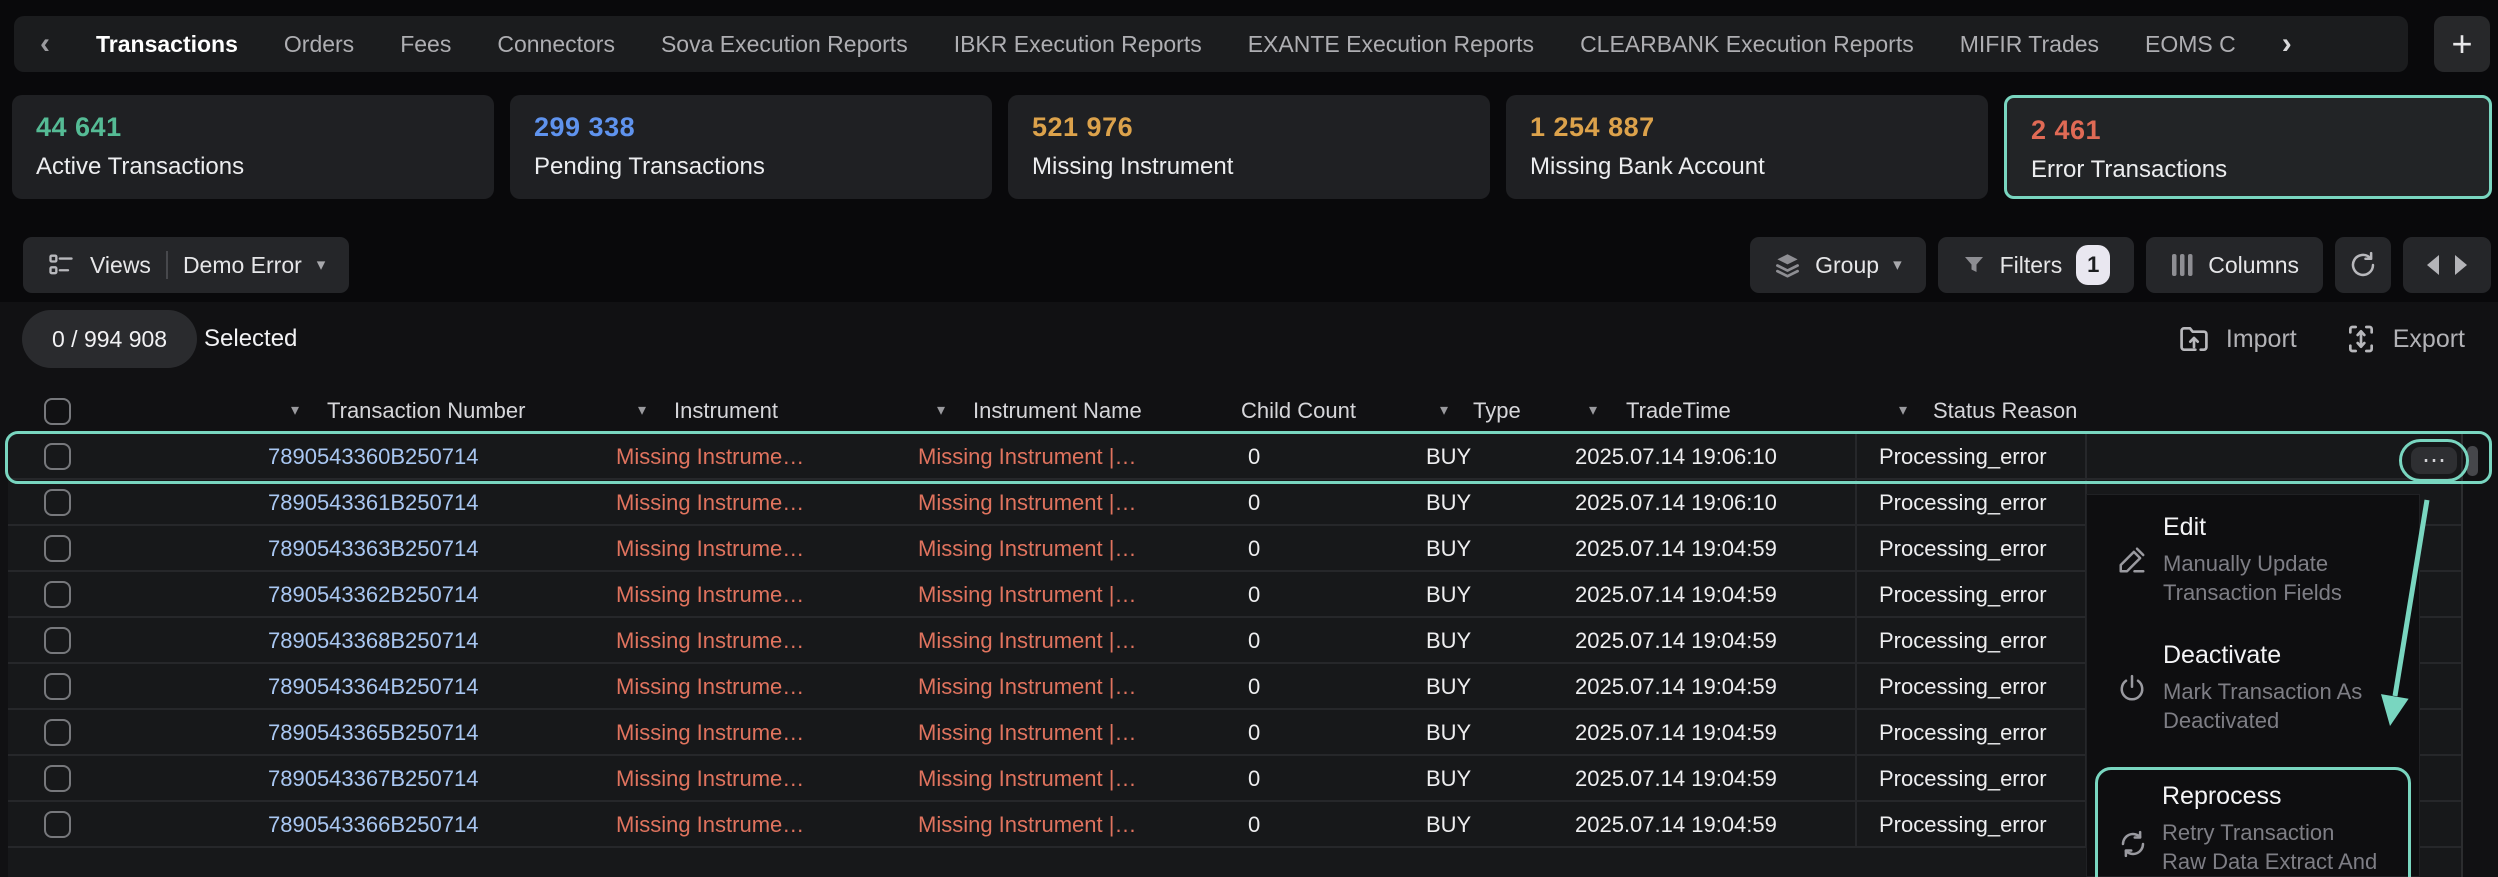 The height and width of the screenshot is (877, 2498). I want to click on transaction-number-link: 7890543363B250714, so click(373, 548).